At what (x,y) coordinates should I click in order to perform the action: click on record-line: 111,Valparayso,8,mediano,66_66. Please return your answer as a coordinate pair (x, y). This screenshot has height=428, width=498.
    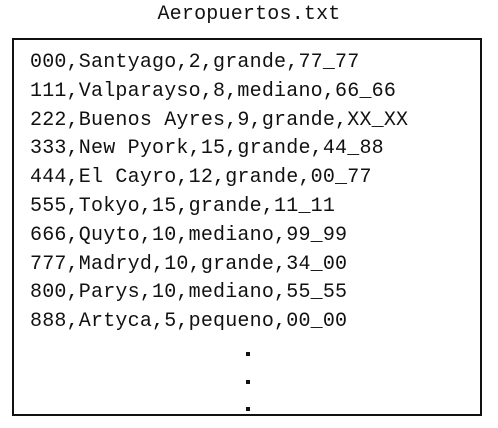
    Looking at the image, I should click on (213, 91).